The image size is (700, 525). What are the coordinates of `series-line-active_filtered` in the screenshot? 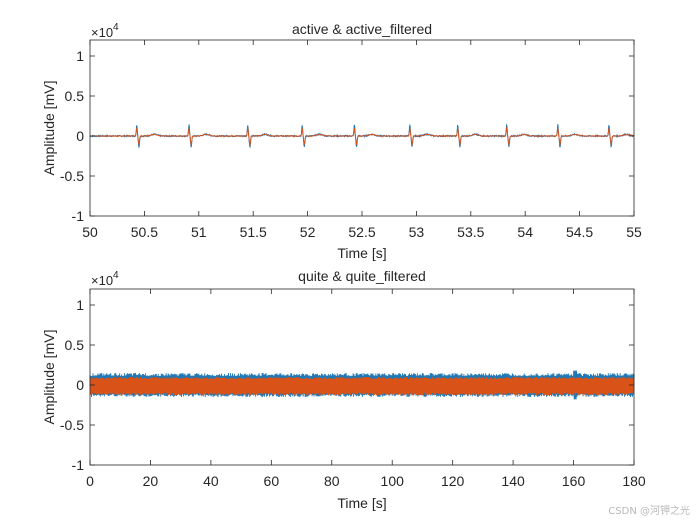 It's located at (362, 136).